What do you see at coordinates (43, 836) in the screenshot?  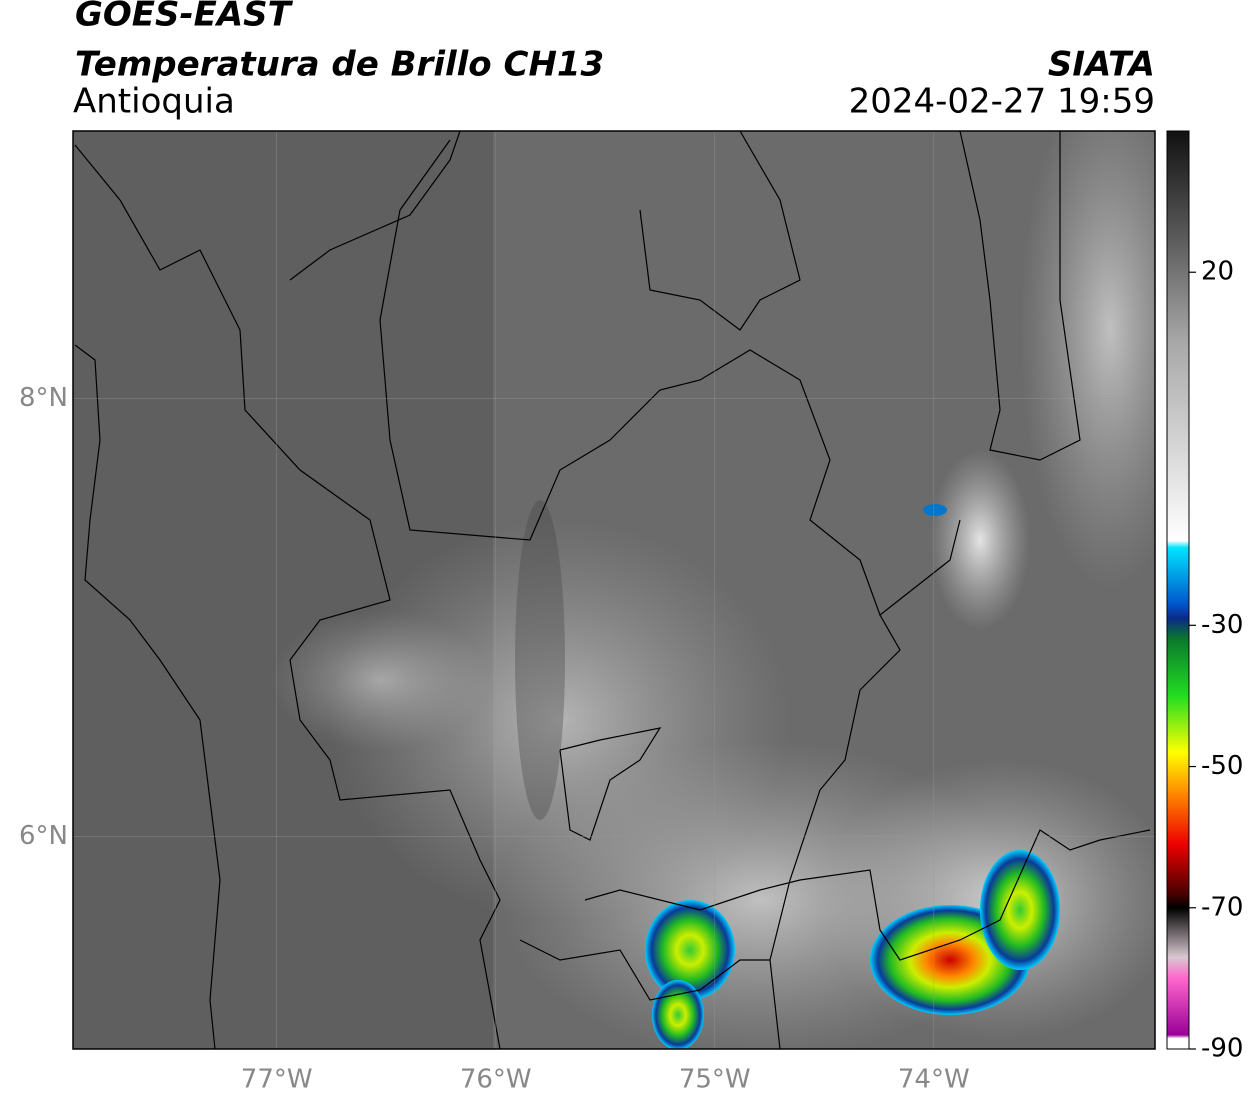 I see `lat-tick-label: 6°N` at bounding box center [43, 836].